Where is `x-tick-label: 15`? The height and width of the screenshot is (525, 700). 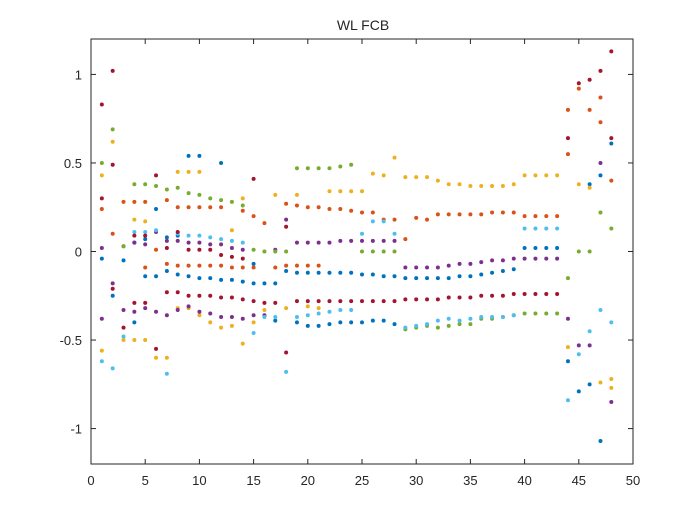
x-tick-label: 15 is located at coordinates (253, 480).